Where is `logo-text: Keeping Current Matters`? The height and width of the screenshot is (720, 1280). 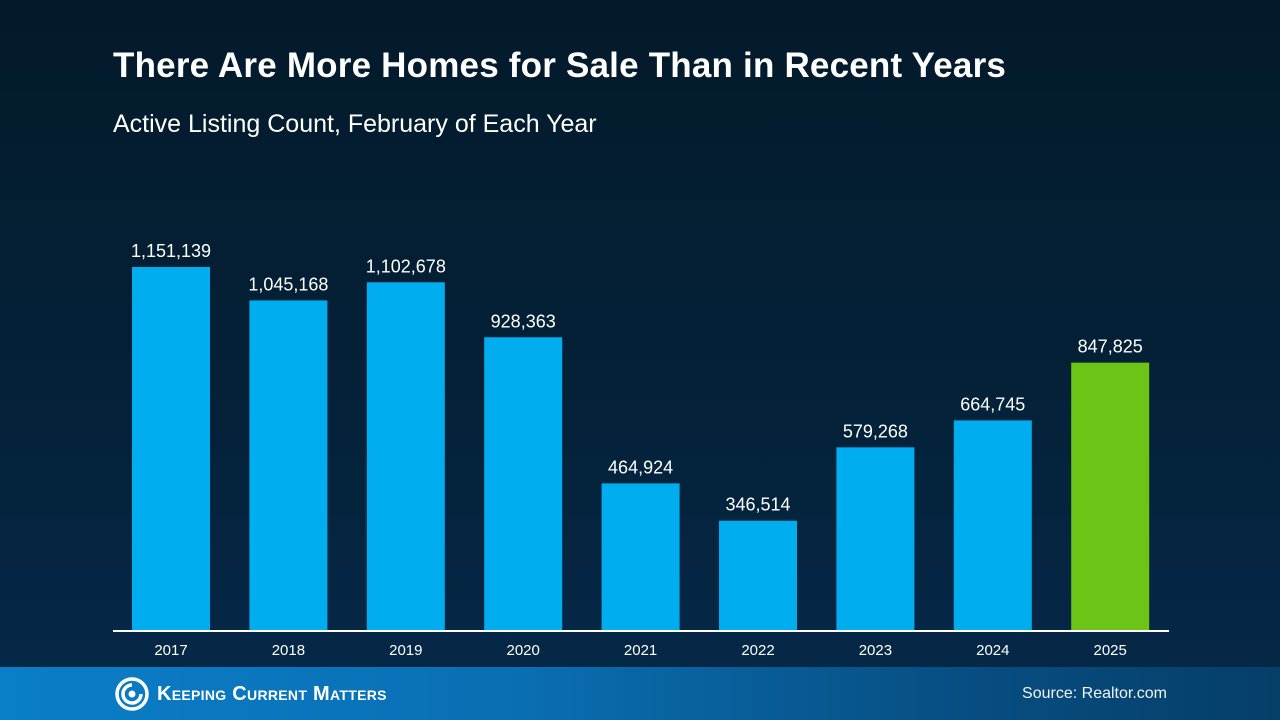 logo-text: Keeping Current Matters is located at coordinates (272, 693).